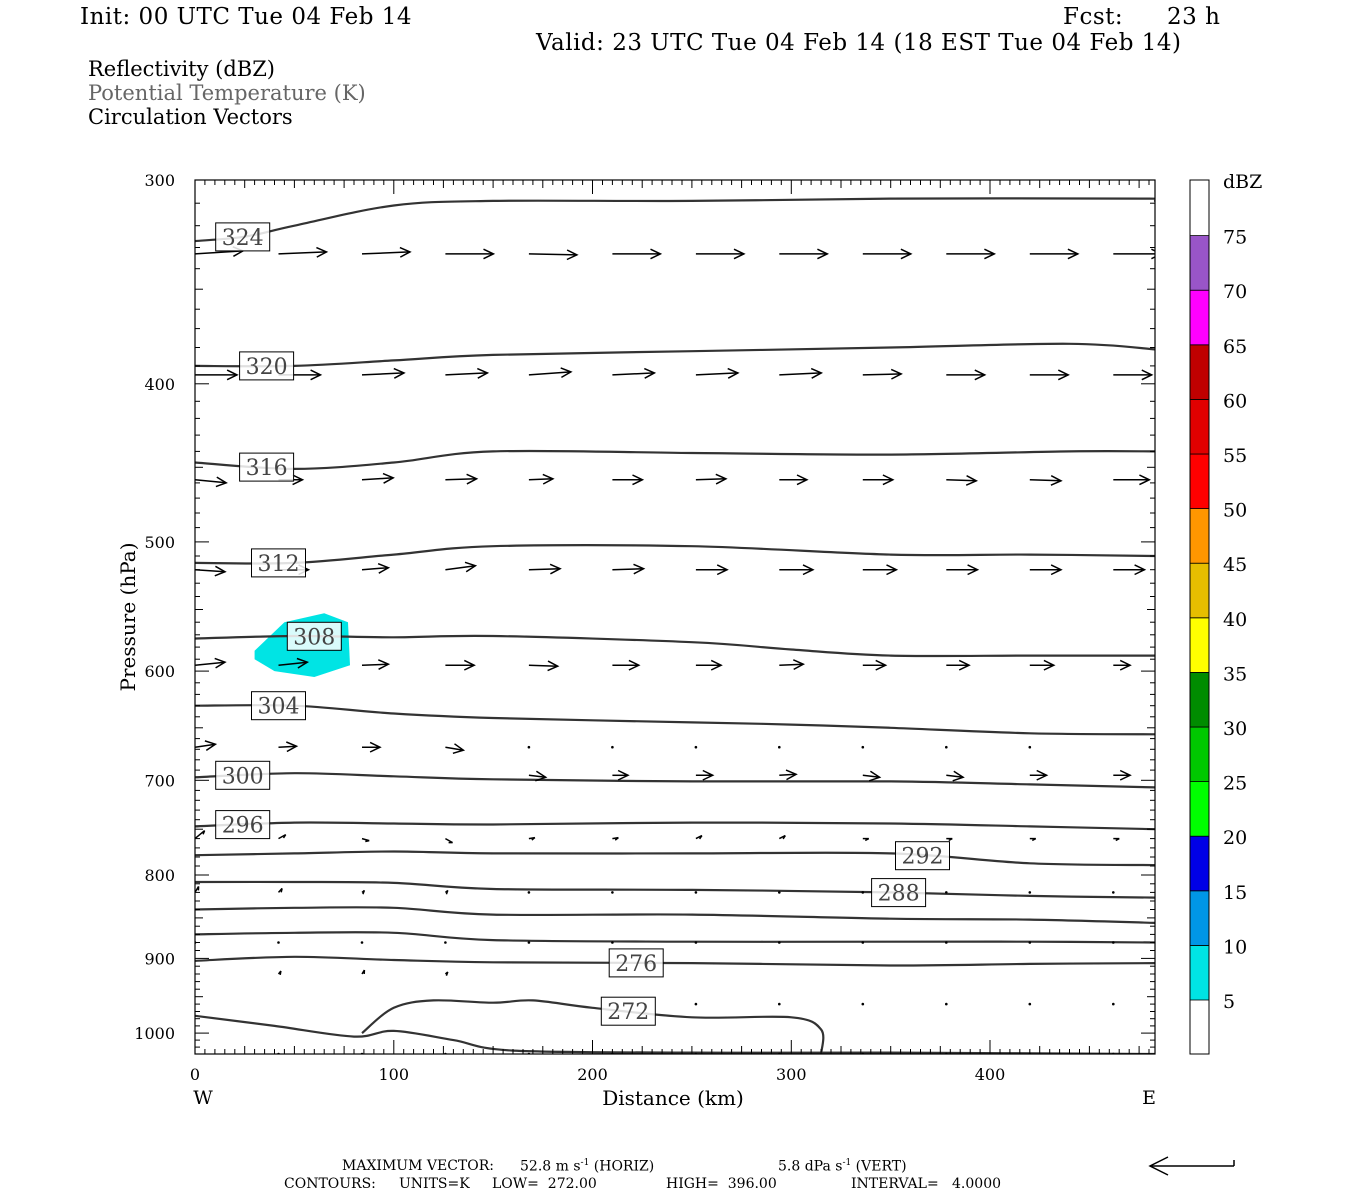 This screenshot has width=1350, height=1200. What do you see at coordinates (159, 180) in the screenshot?
I see `y-tick-label: 300` at bounding box center [159, 180].